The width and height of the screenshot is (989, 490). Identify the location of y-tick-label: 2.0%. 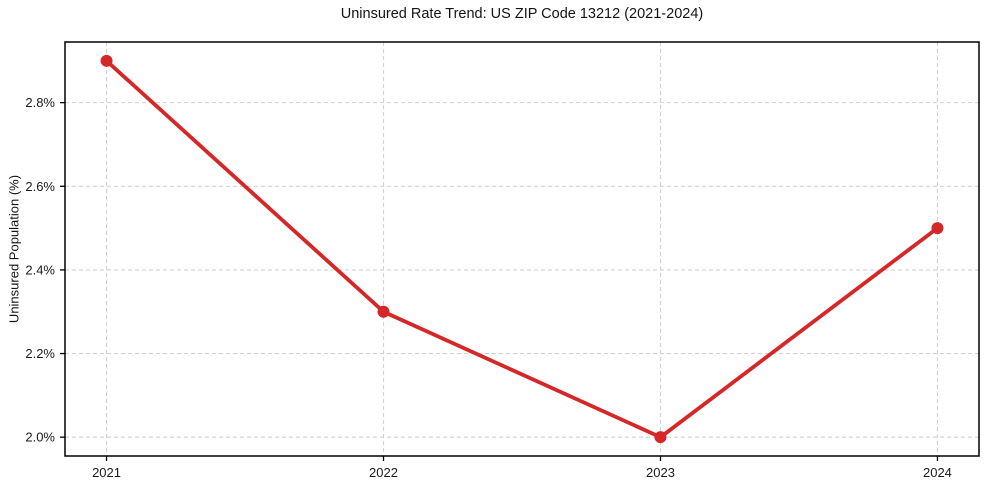
(40, 437).